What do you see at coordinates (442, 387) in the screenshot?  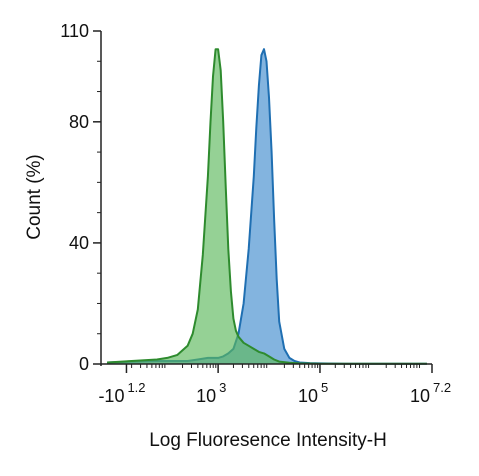 I see `x-tick-label-exponent: 7.2` at bounding box center [442, 387].